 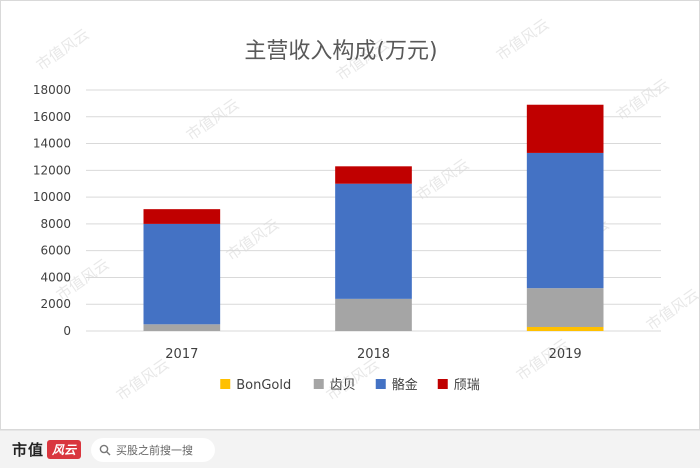 I want to click on search-placeholder: 买股之前搜一搜, so click(x=155, y=450).